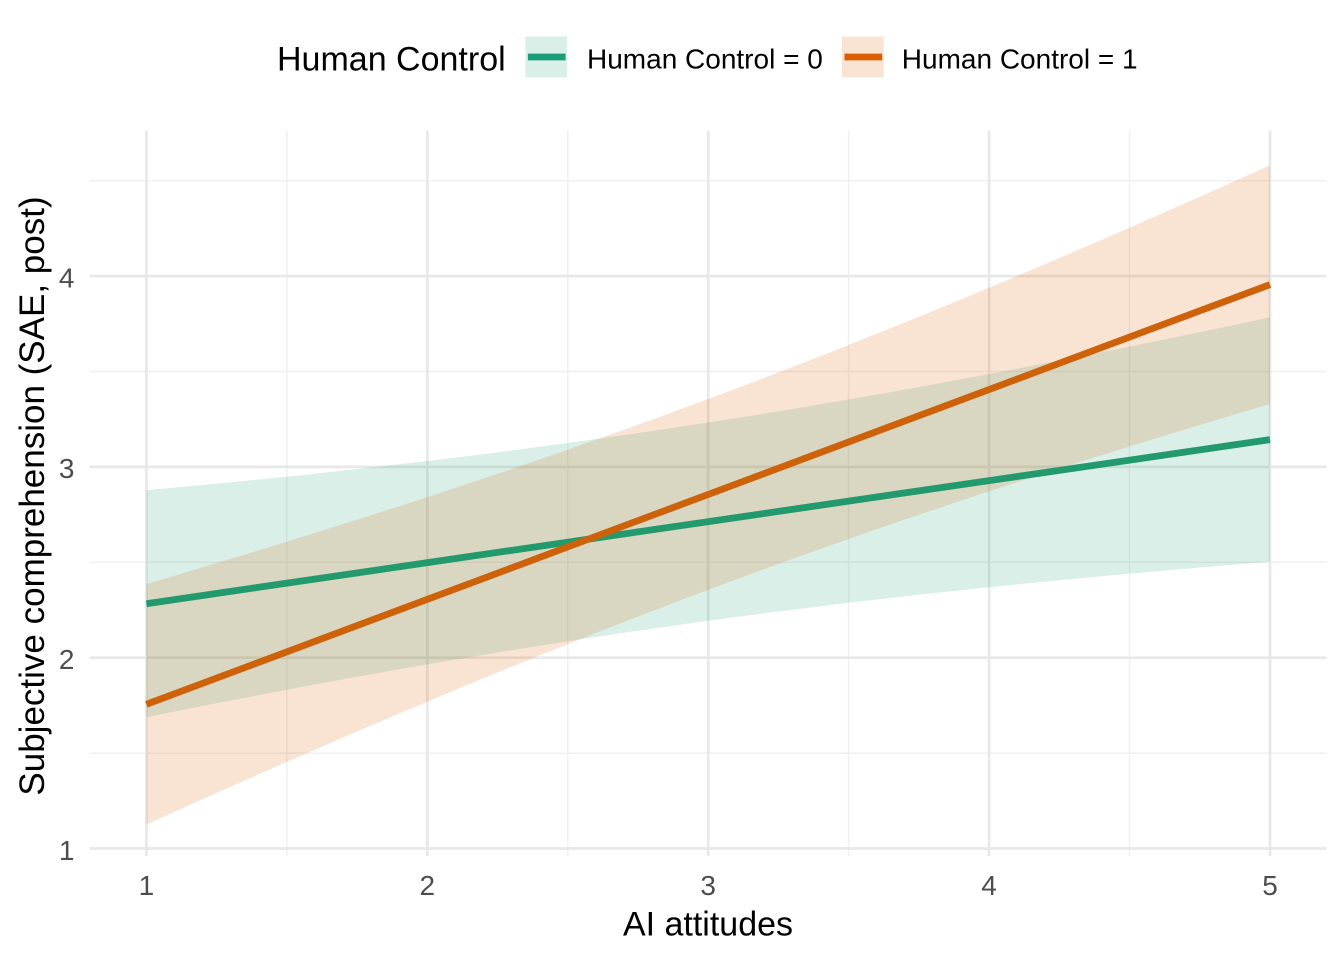  I want to click on svg-text: Human Control = 0, so click(705, 58).